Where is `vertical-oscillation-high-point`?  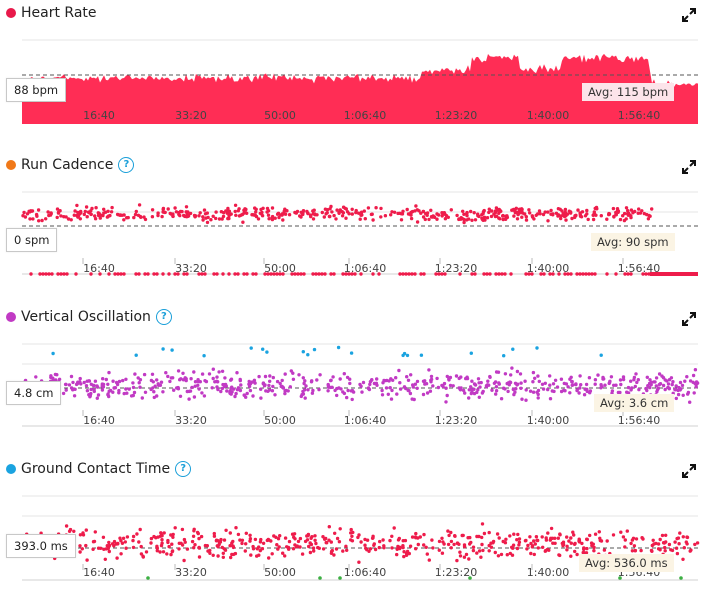
vertical-oscillation-high-point is located at coordinates (172, 350).